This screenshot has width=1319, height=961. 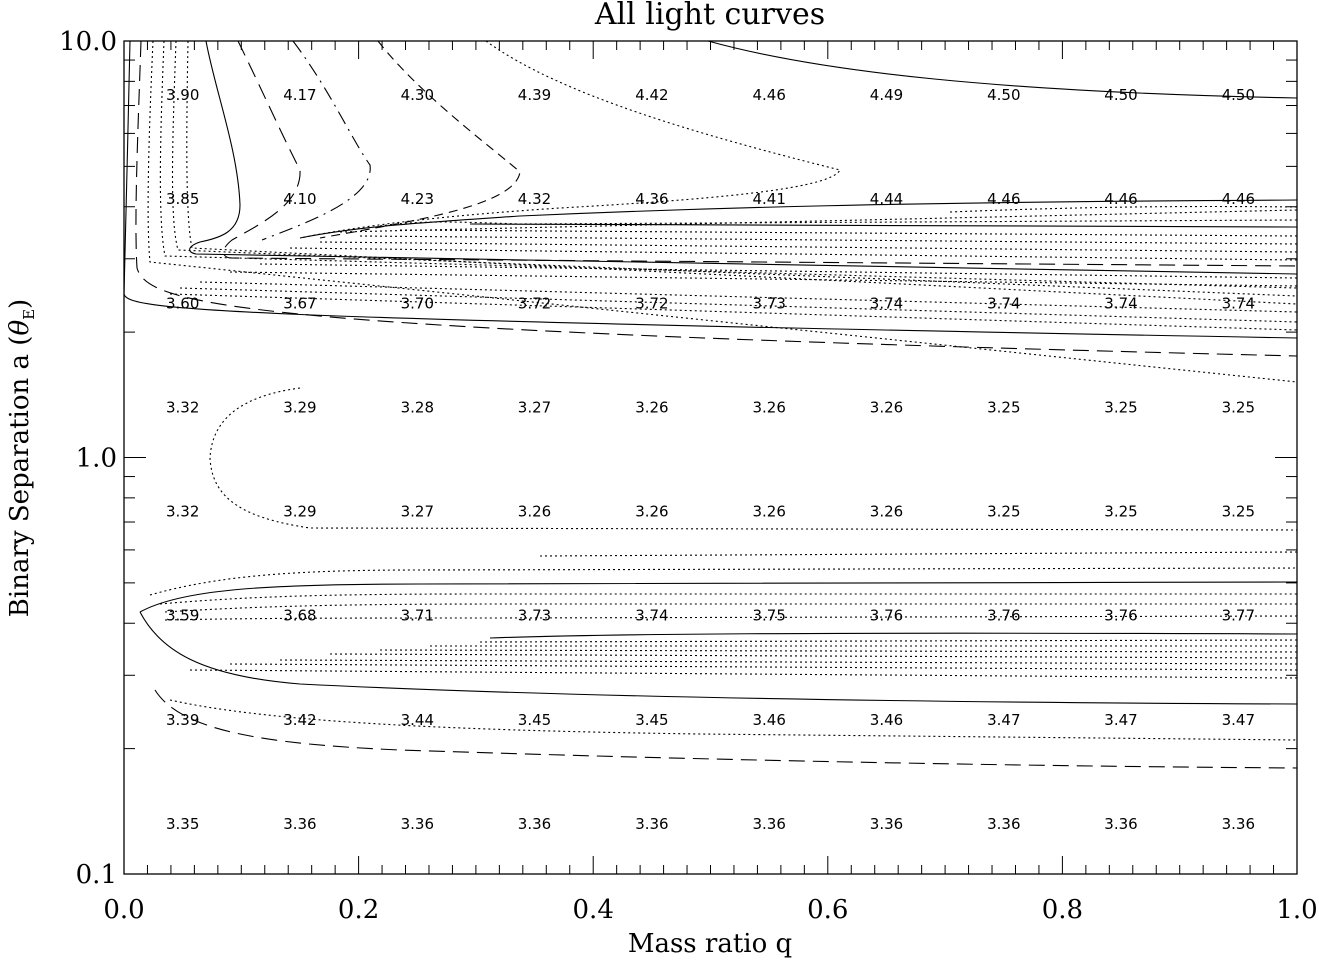 What do you see at coordinates (299, 95) in the screenshot?
I see `cell-value: 4.17` at bounding box center [299, 95].